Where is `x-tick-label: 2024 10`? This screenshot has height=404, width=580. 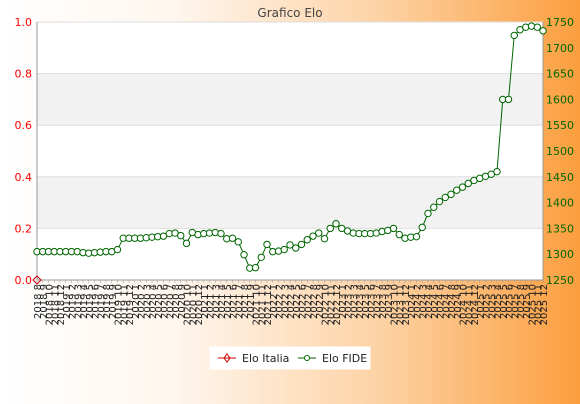
x-tick-label: 2024 10 is located at coordinates (464, 304).